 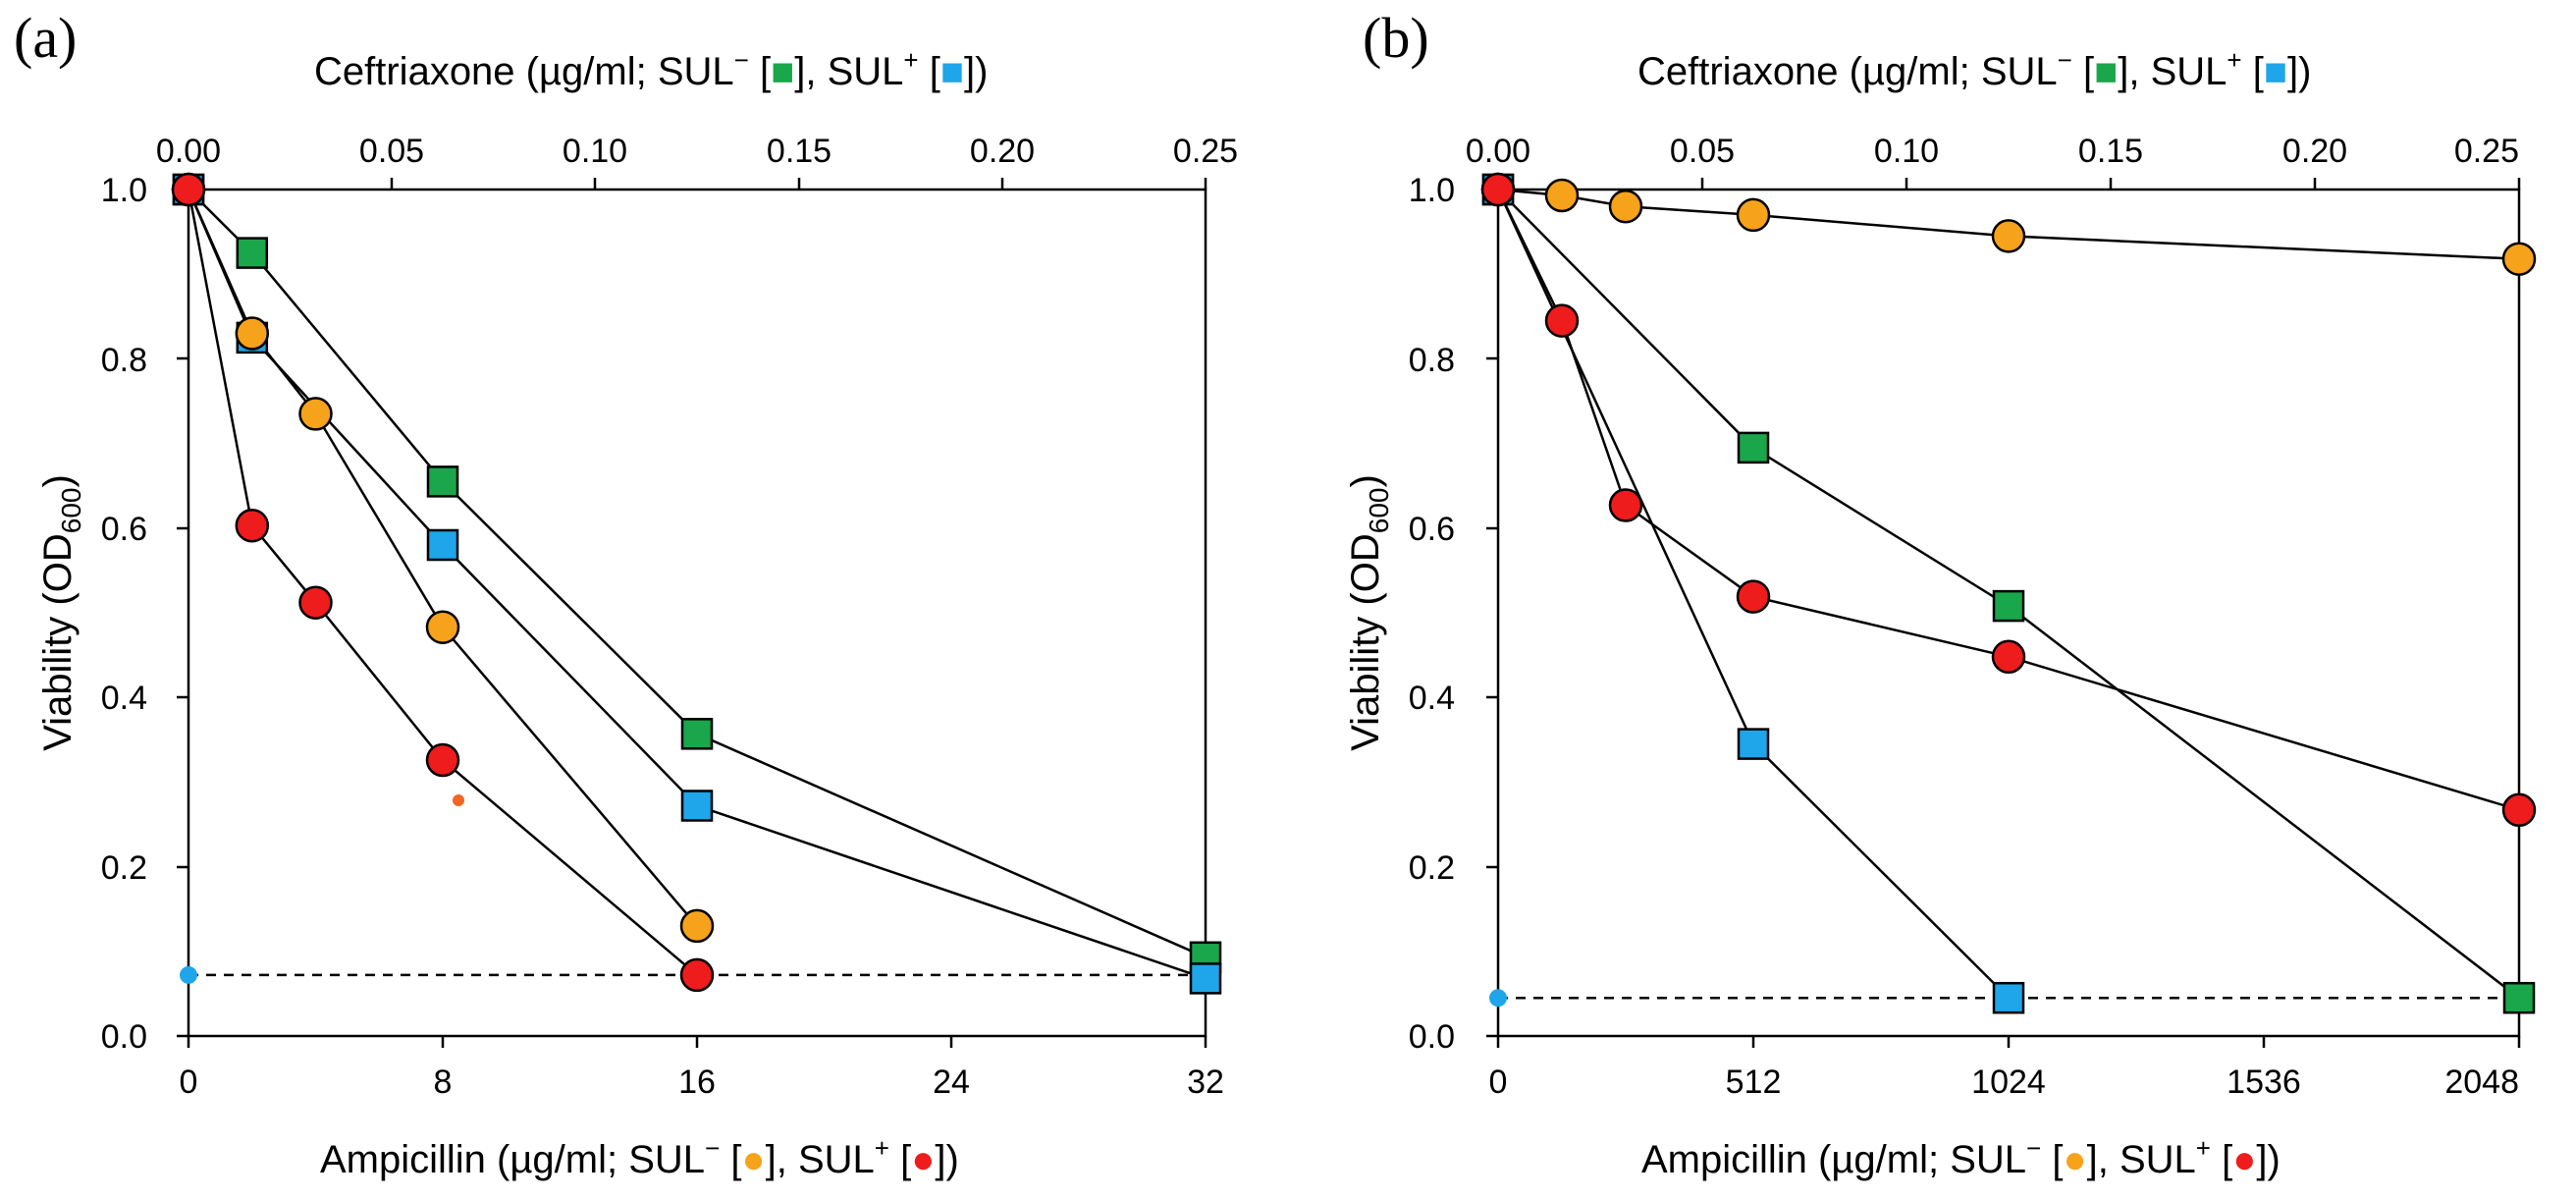 What do you see at coordinates (189, 1082) in the screenshot?
I see `panel-a-xtick-0: 0` at bounding box center [189, 1082].